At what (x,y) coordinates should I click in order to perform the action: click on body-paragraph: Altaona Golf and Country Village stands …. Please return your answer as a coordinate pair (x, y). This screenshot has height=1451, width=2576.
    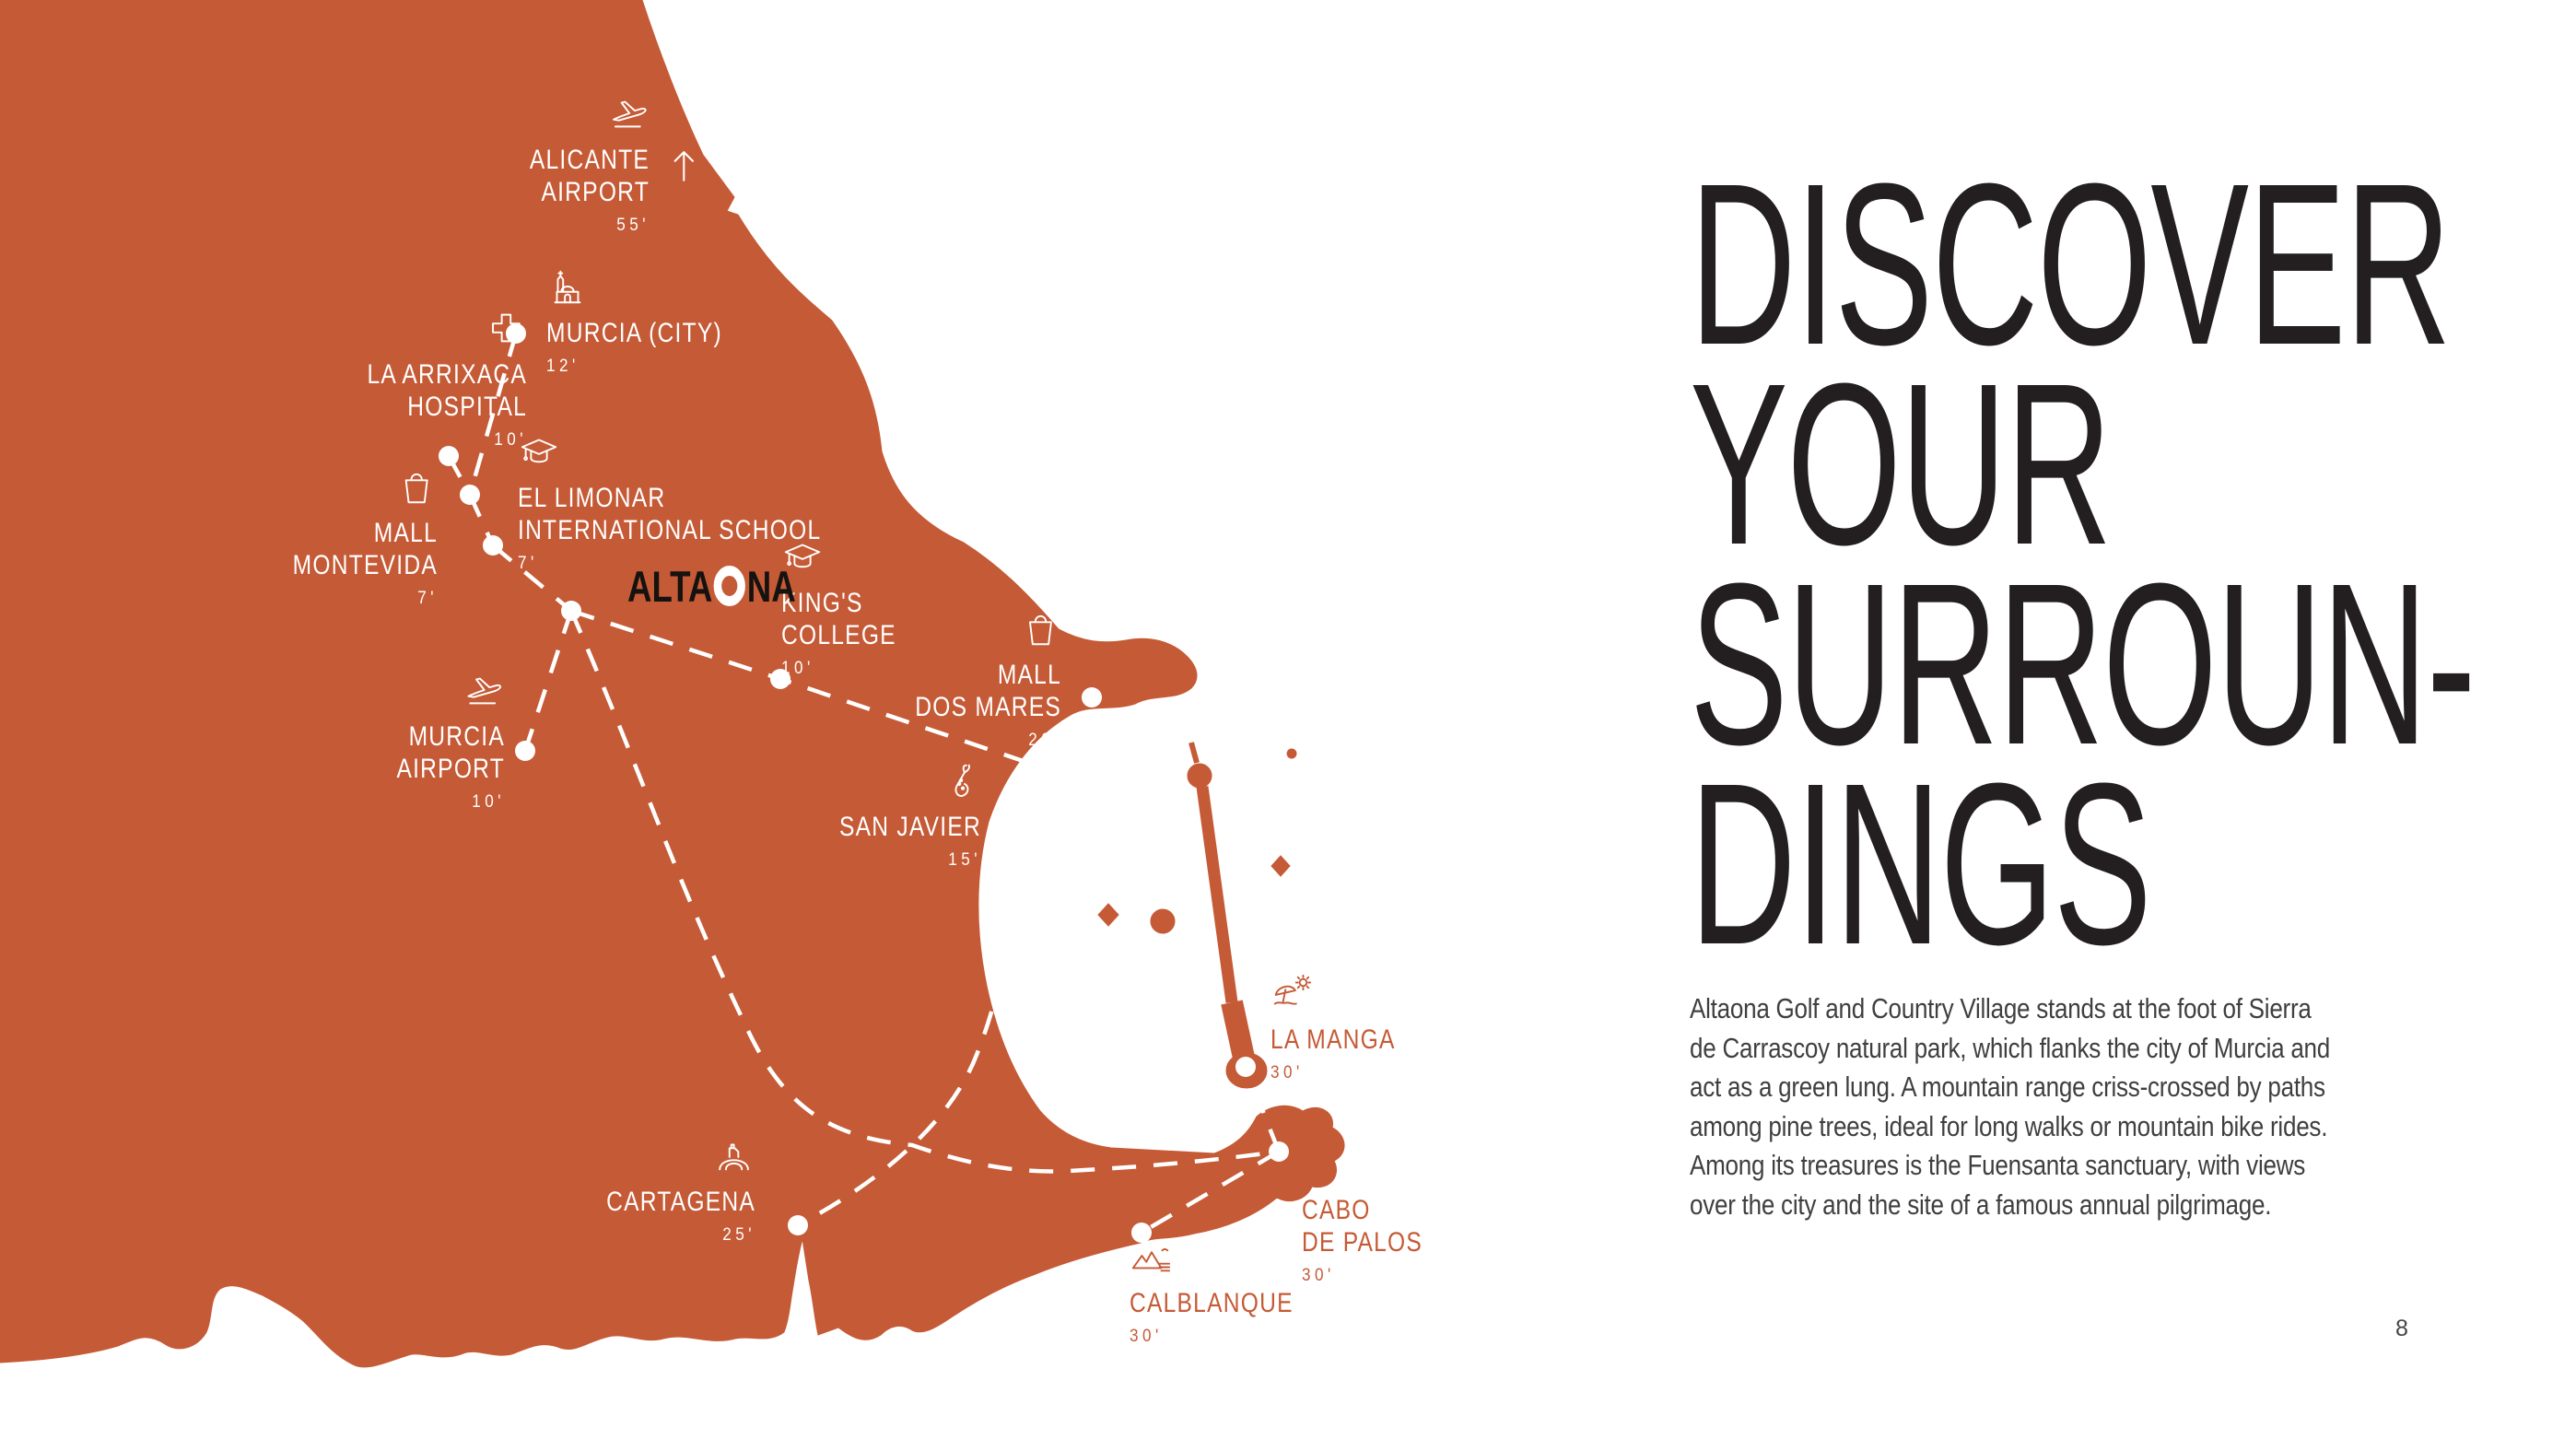
    Looking at the image, I should click on (2010, 1106).